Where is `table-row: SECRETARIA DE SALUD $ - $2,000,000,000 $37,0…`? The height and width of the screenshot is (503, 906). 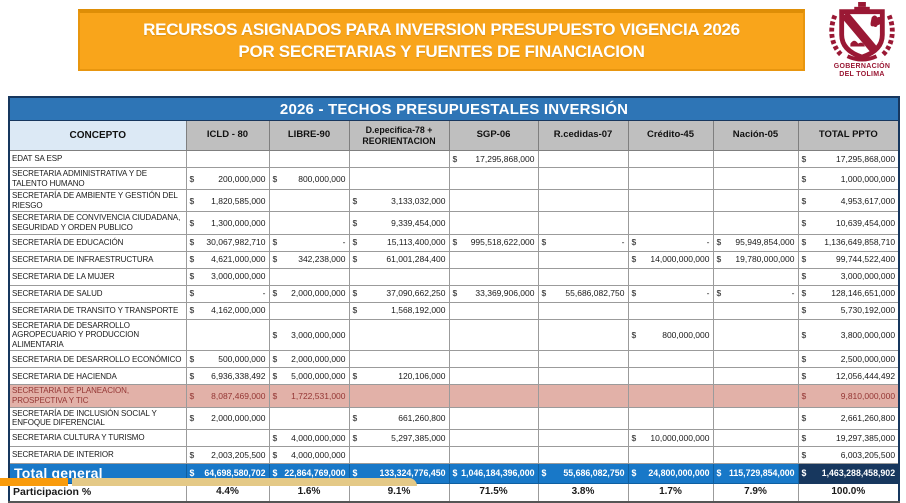
table-row: SECRETARIA DE SALUD $ - $2,000,000,000 $37,0… is located at coordinates (454, 293).